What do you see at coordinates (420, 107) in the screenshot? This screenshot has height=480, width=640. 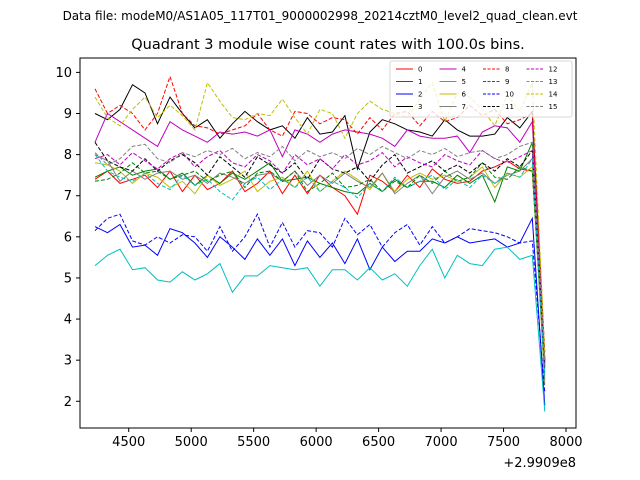 I see `legend-label-3: 3` at bounding box center [420, 107].